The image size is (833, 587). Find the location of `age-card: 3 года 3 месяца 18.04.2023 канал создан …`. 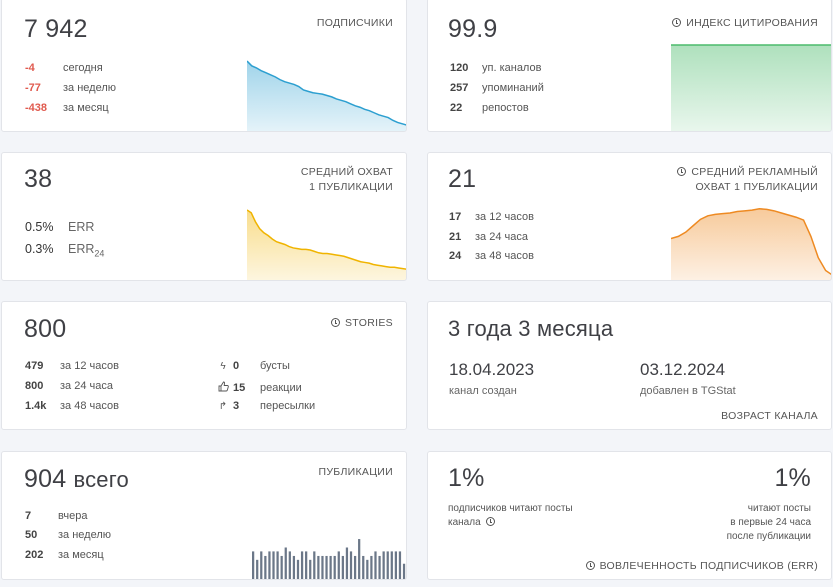

age-card: 3 года 3 месяца 18.04.2023 канал создан … is located at coordinates (629, 365).